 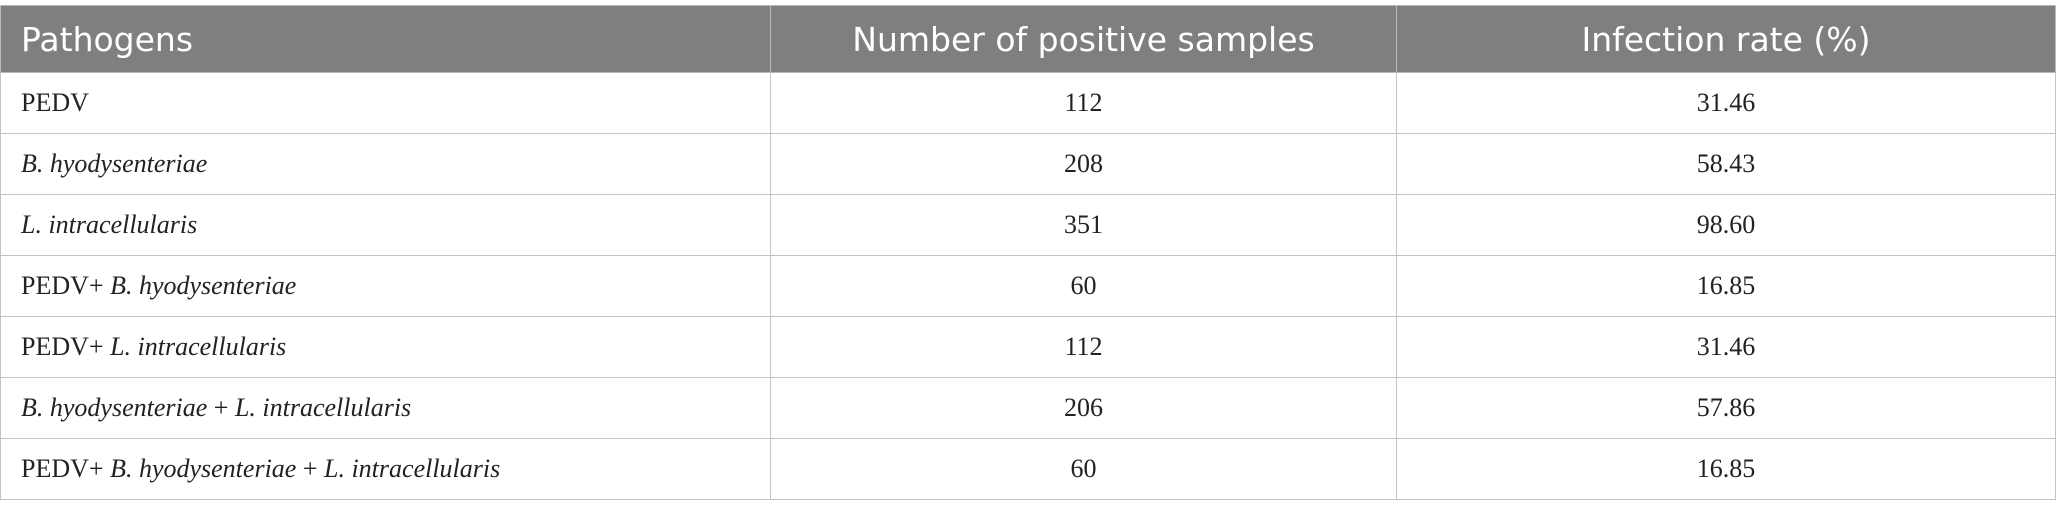 What do you see at coordinates (1083, 164) in the screenshot?
I see `positive-samples-cell: 208` at bounding box center [1083, 164].